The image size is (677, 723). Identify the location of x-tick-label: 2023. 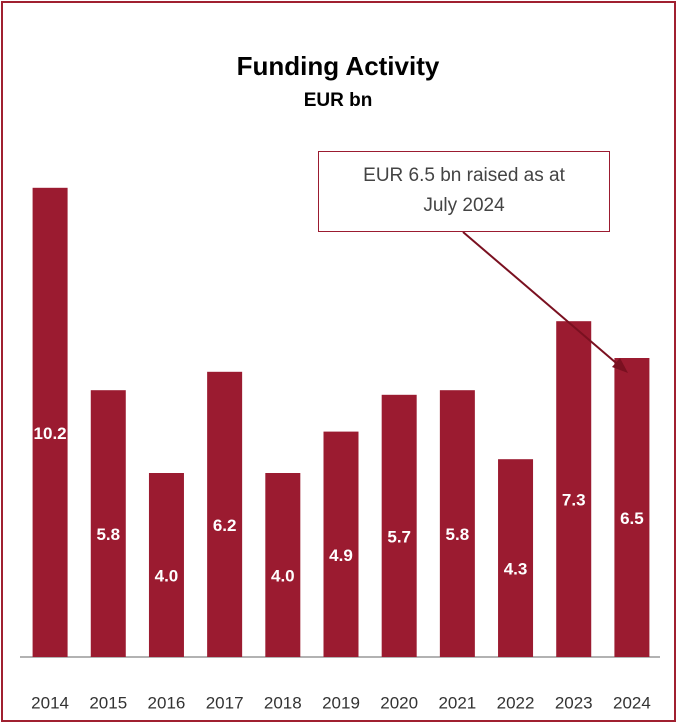
(574, 702).